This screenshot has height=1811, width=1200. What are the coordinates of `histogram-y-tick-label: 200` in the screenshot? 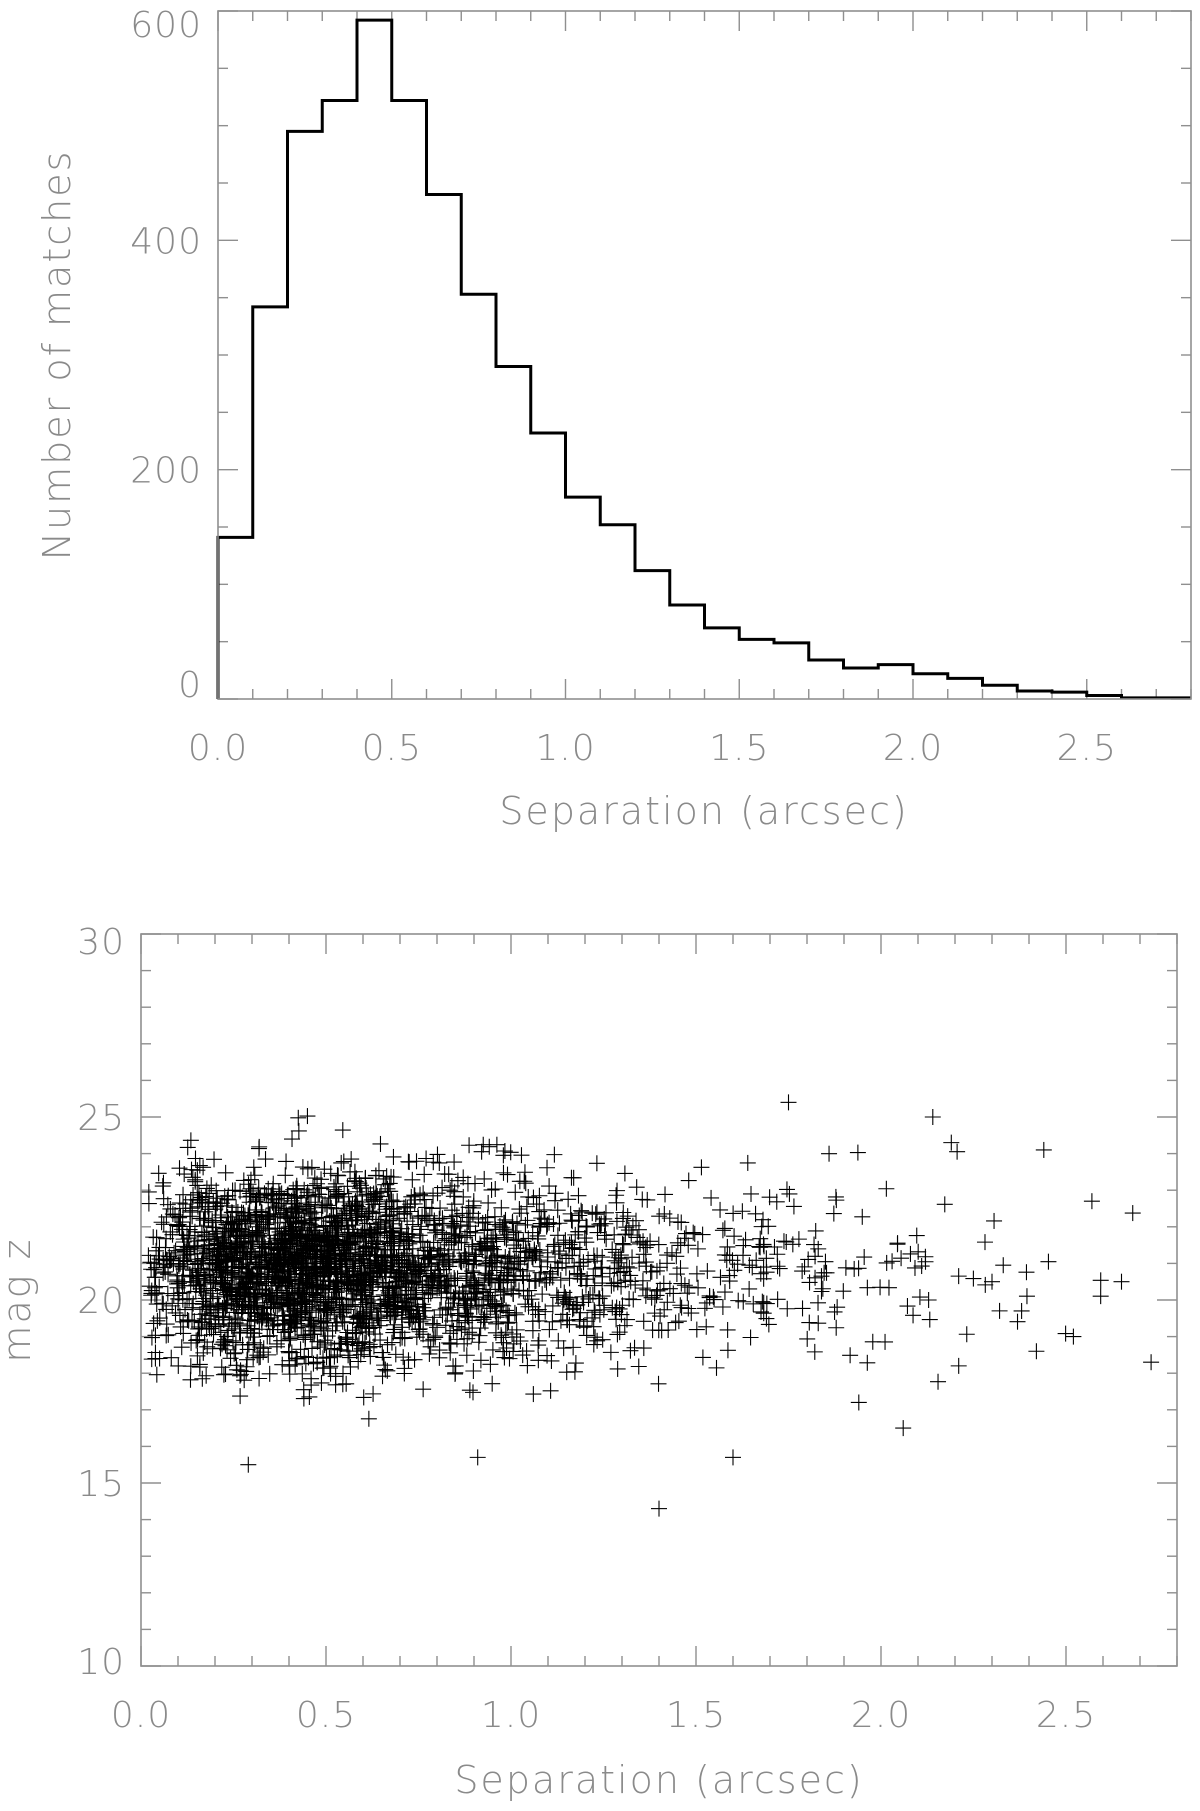 It's located at (166, 471).